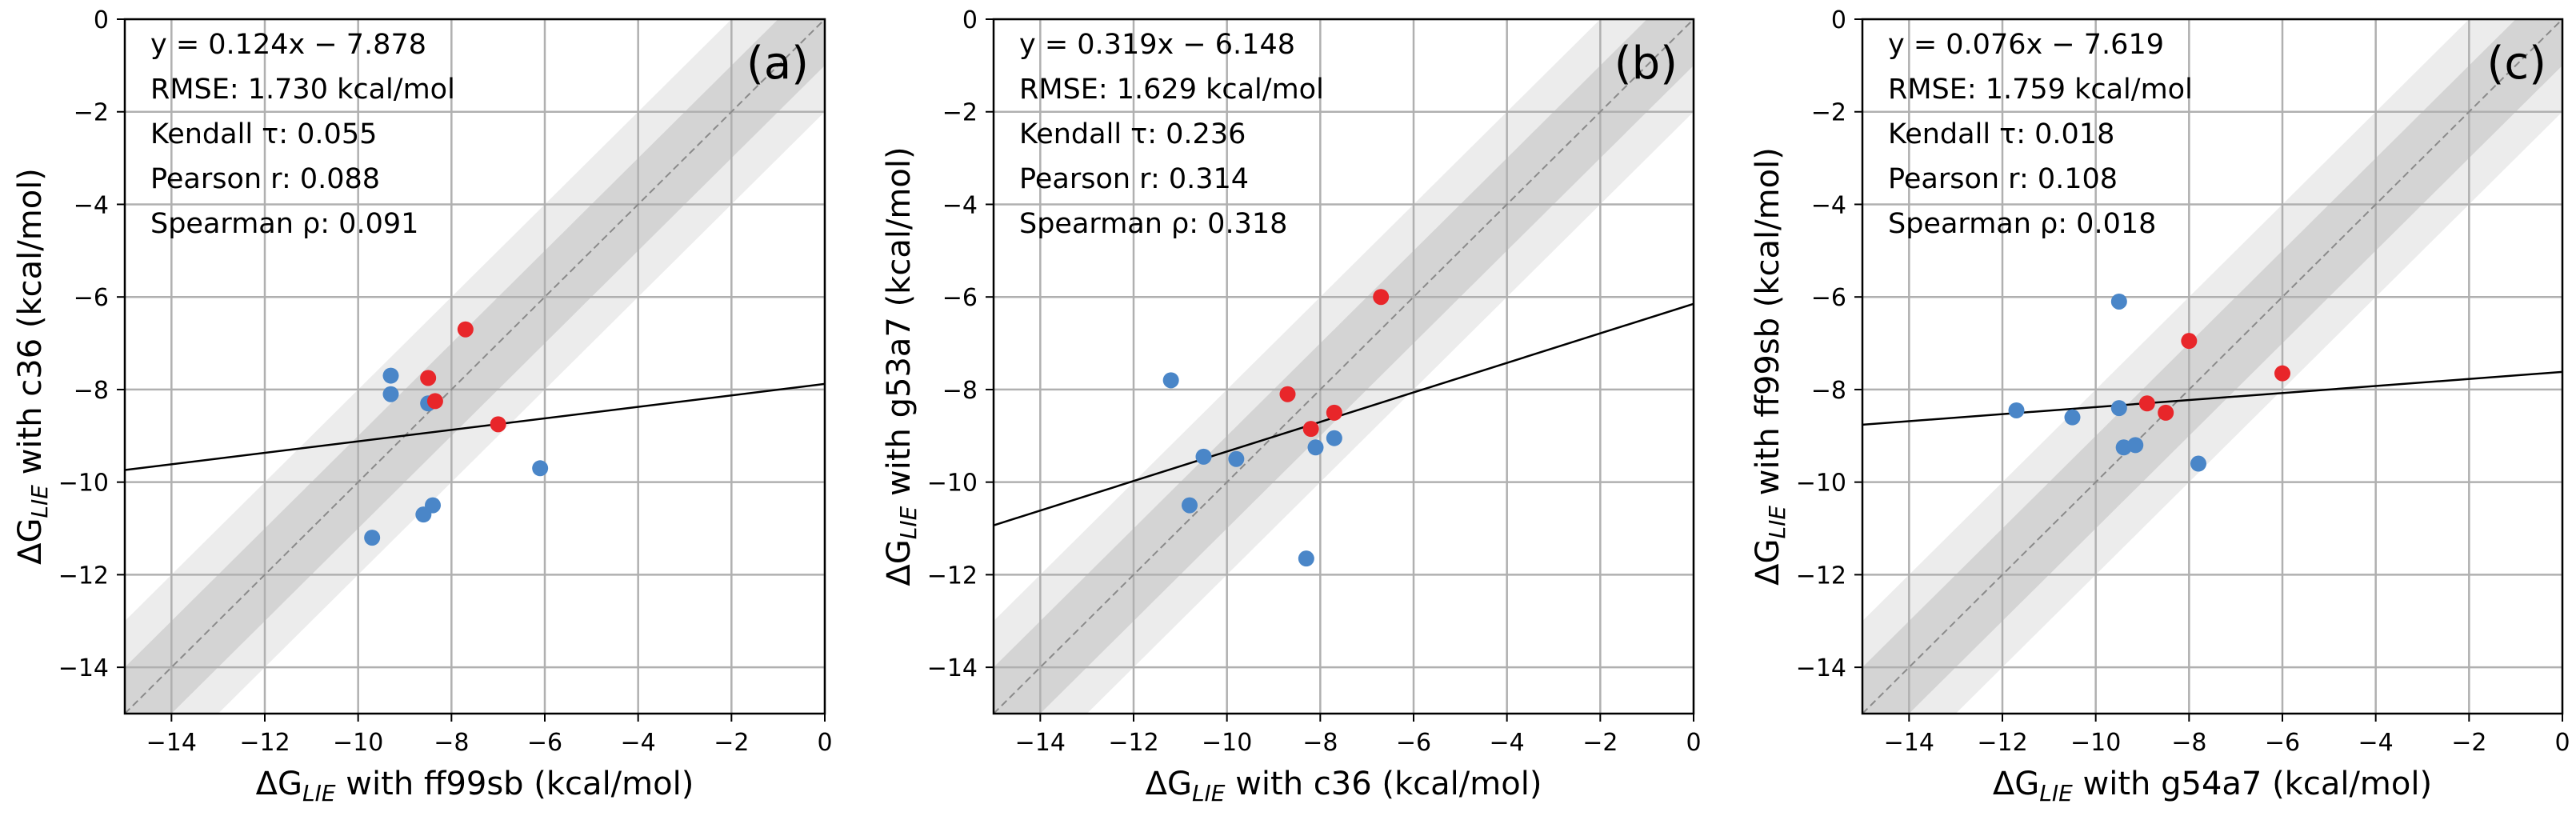 The image size is (2576, 816). What do you see at coordinates (2516, 64) in the screenshot?
I see `panel-label: (c)` at bounding box center [2516, 64].